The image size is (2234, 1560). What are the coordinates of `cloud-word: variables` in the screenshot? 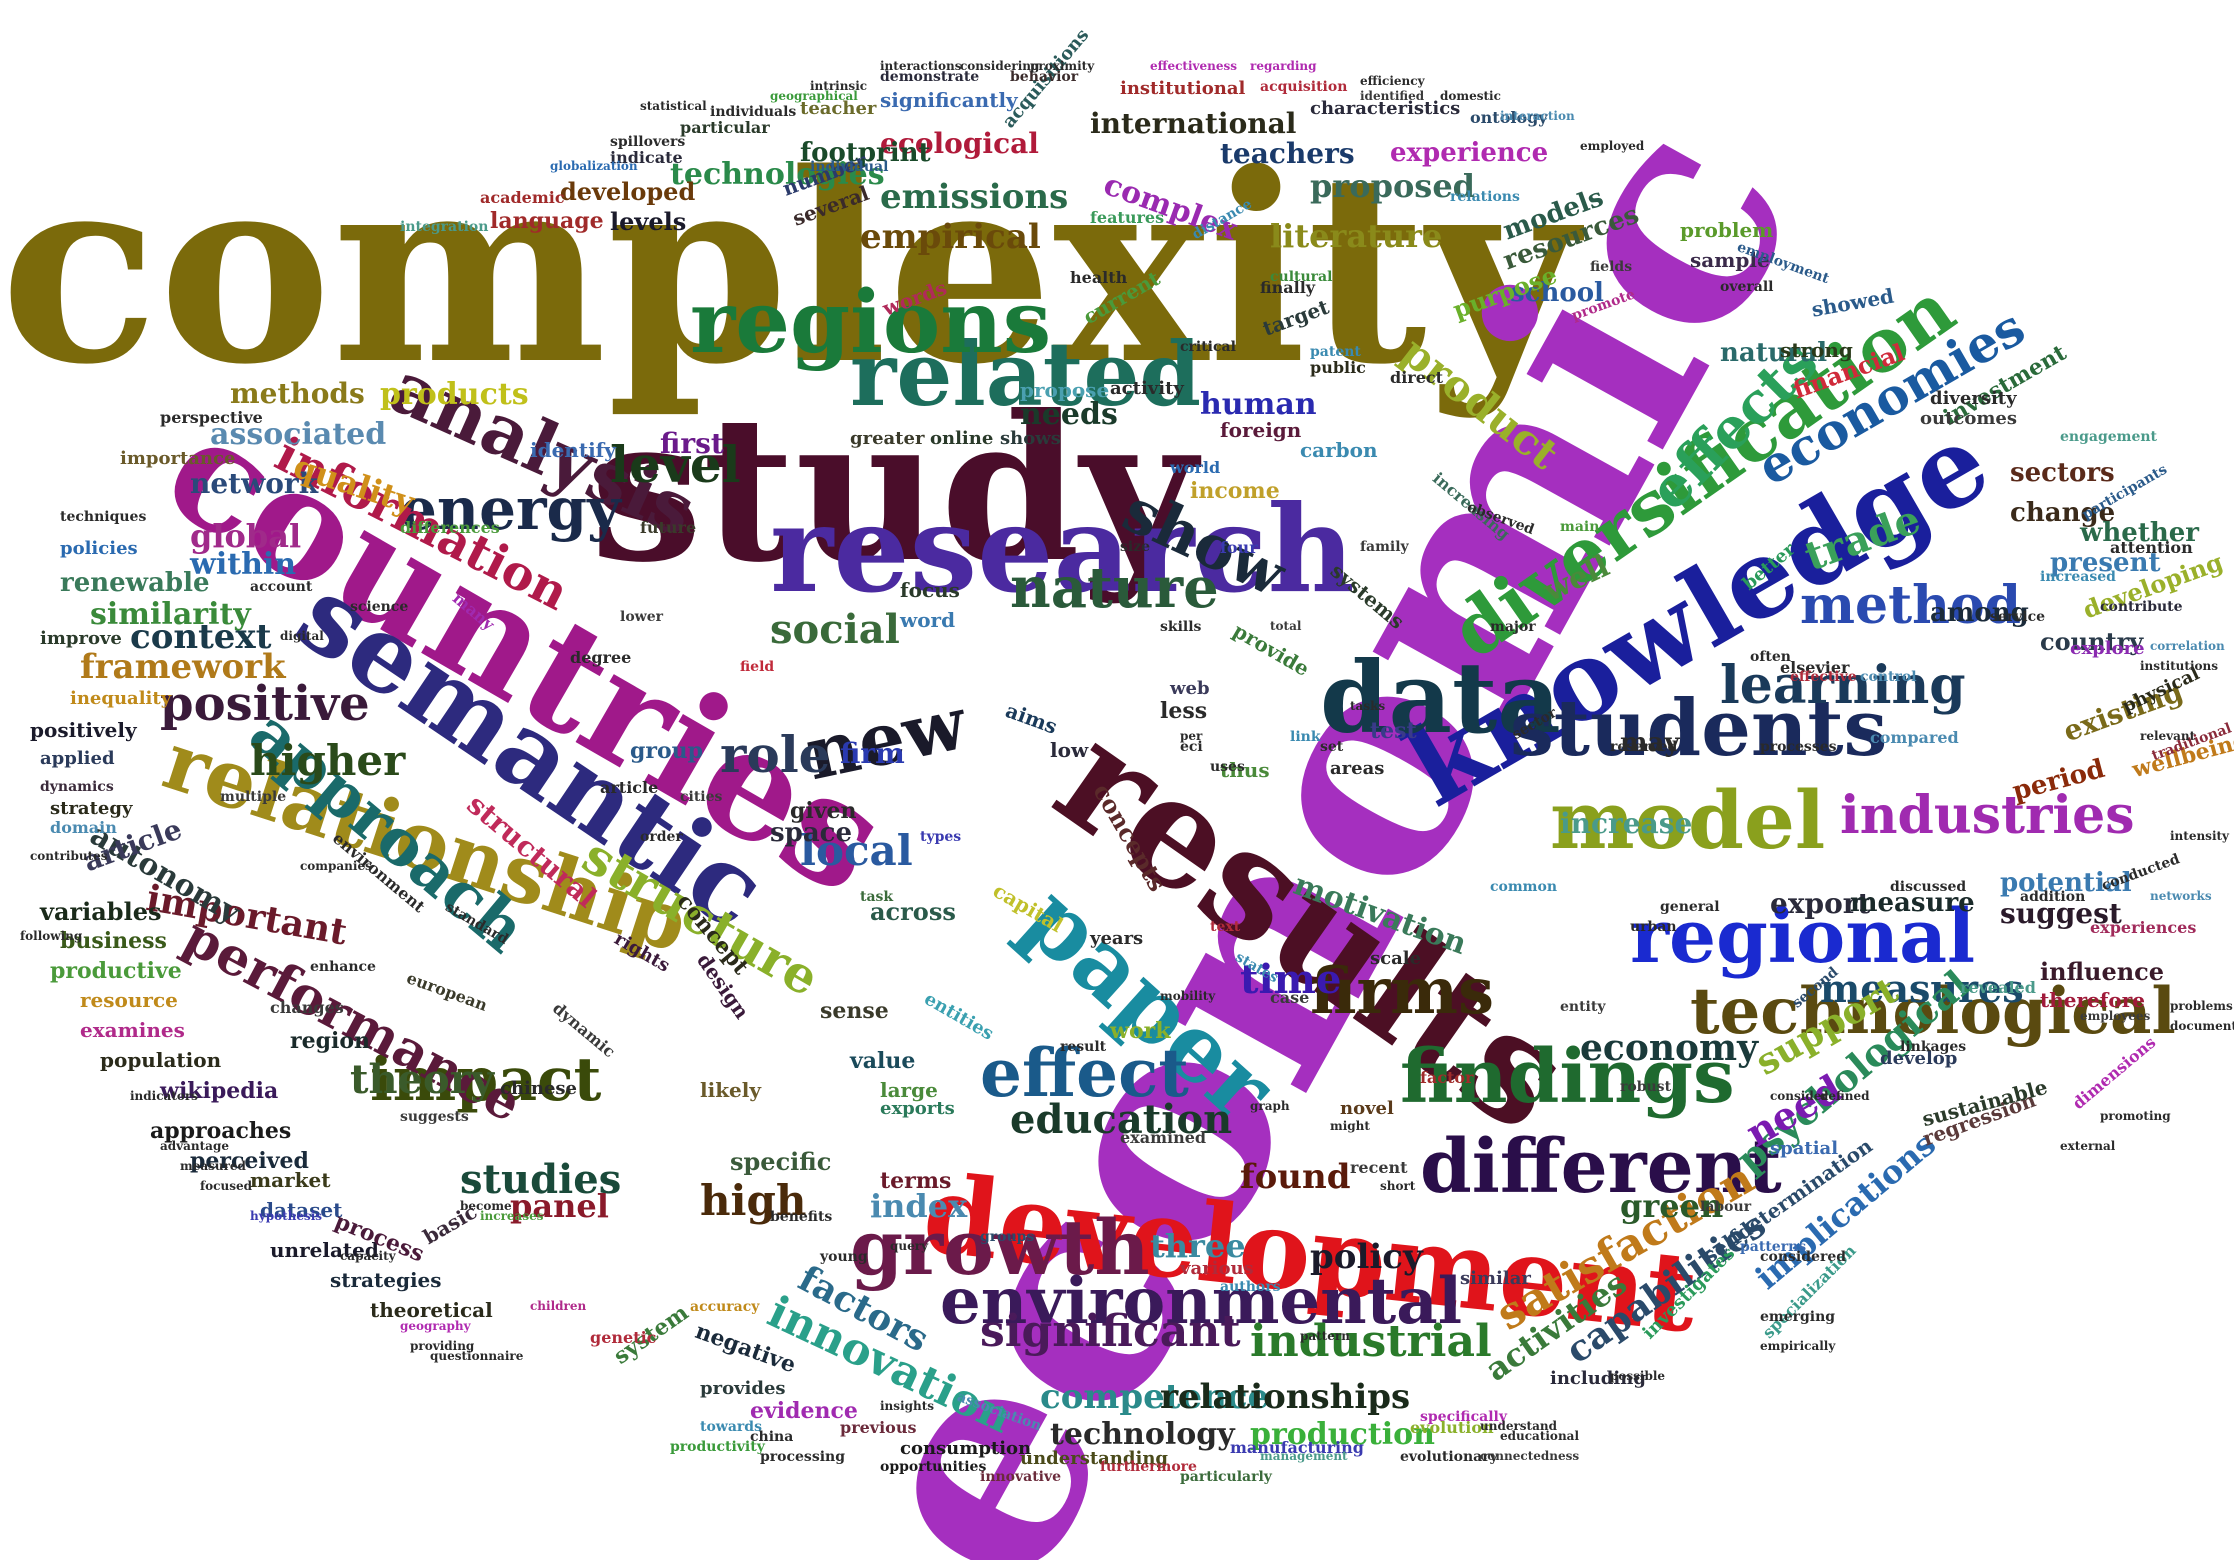 It's located at (101, 911).